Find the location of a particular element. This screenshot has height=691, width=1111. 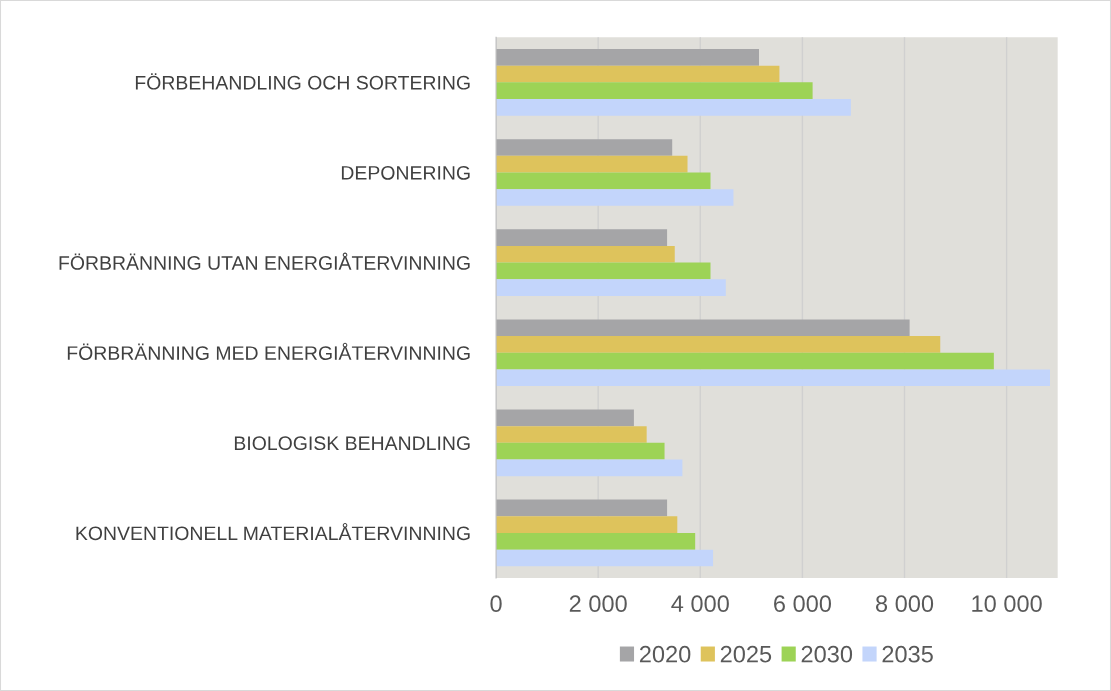

y-tick-label: DEPONERING is located at coordinates (405, 172).